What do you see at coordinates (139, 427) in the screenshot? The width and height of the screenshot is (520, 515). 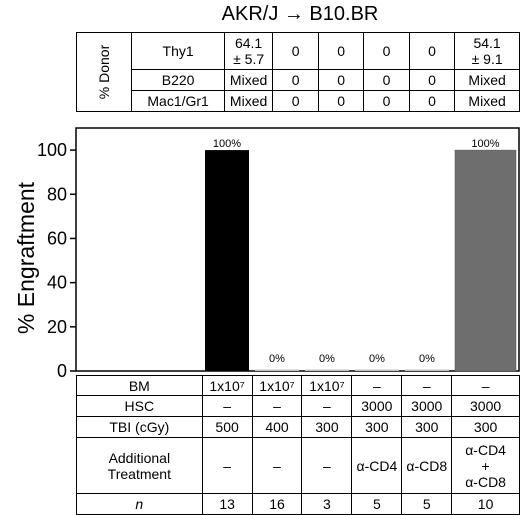 I see `row-label-tbi: TBI (cGy)` at bounding box center [139, 427].